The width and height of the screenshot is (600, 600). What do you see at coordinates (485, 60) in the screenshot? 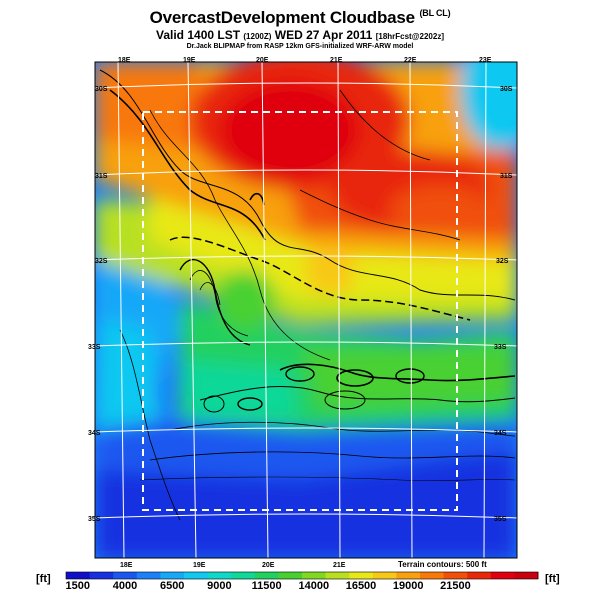
I see `lon-label: 23E` at bounding box center [485, 60].